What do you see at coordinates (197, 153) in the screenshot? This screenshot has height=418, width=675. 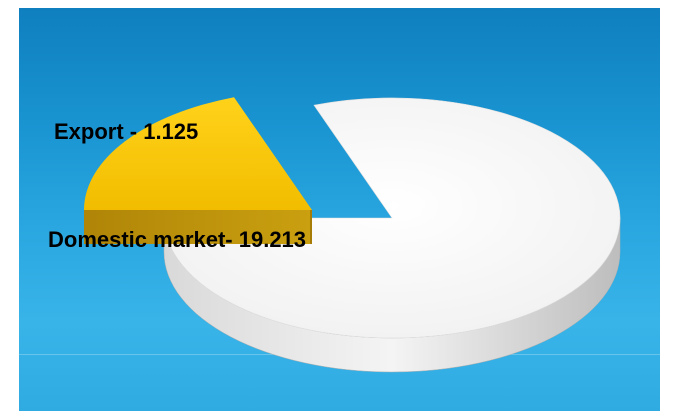 I see `pie-slice-export-top` at bounding box center [197, 153].